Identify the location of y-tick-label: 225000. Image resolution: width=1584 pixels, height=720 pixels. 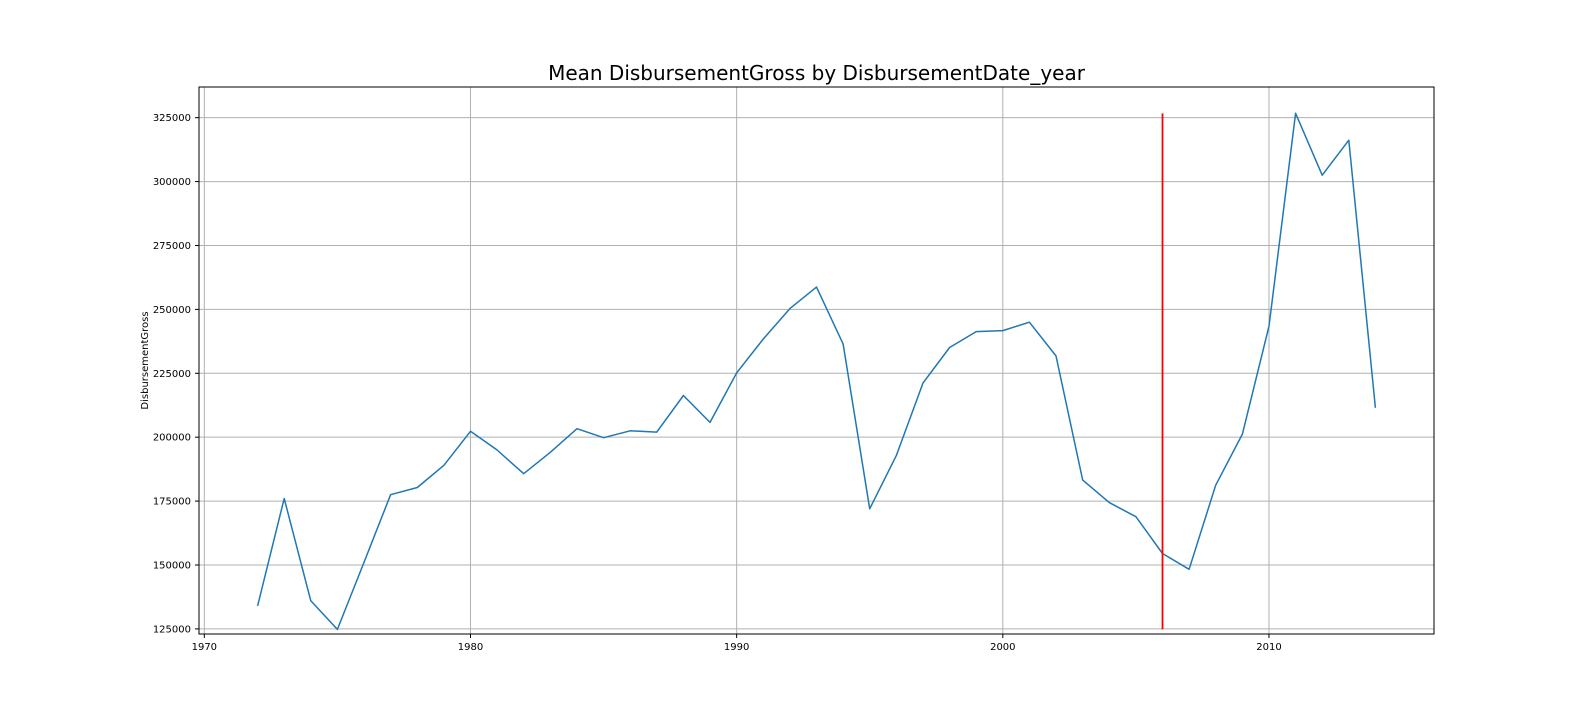
(172, 374).